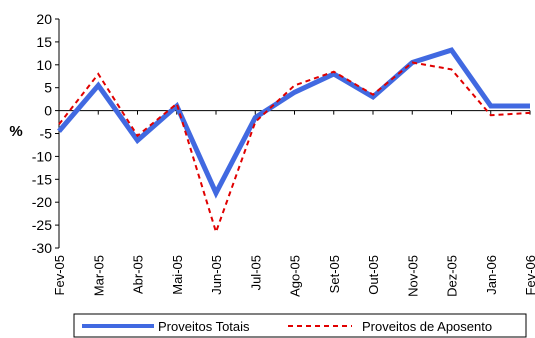 This screenshot has width=535, height=338. What do you see at coordinates (334, 274) in the screenshot?
I see `x-tick-label: Set-05` at bounding box center [334, 274].